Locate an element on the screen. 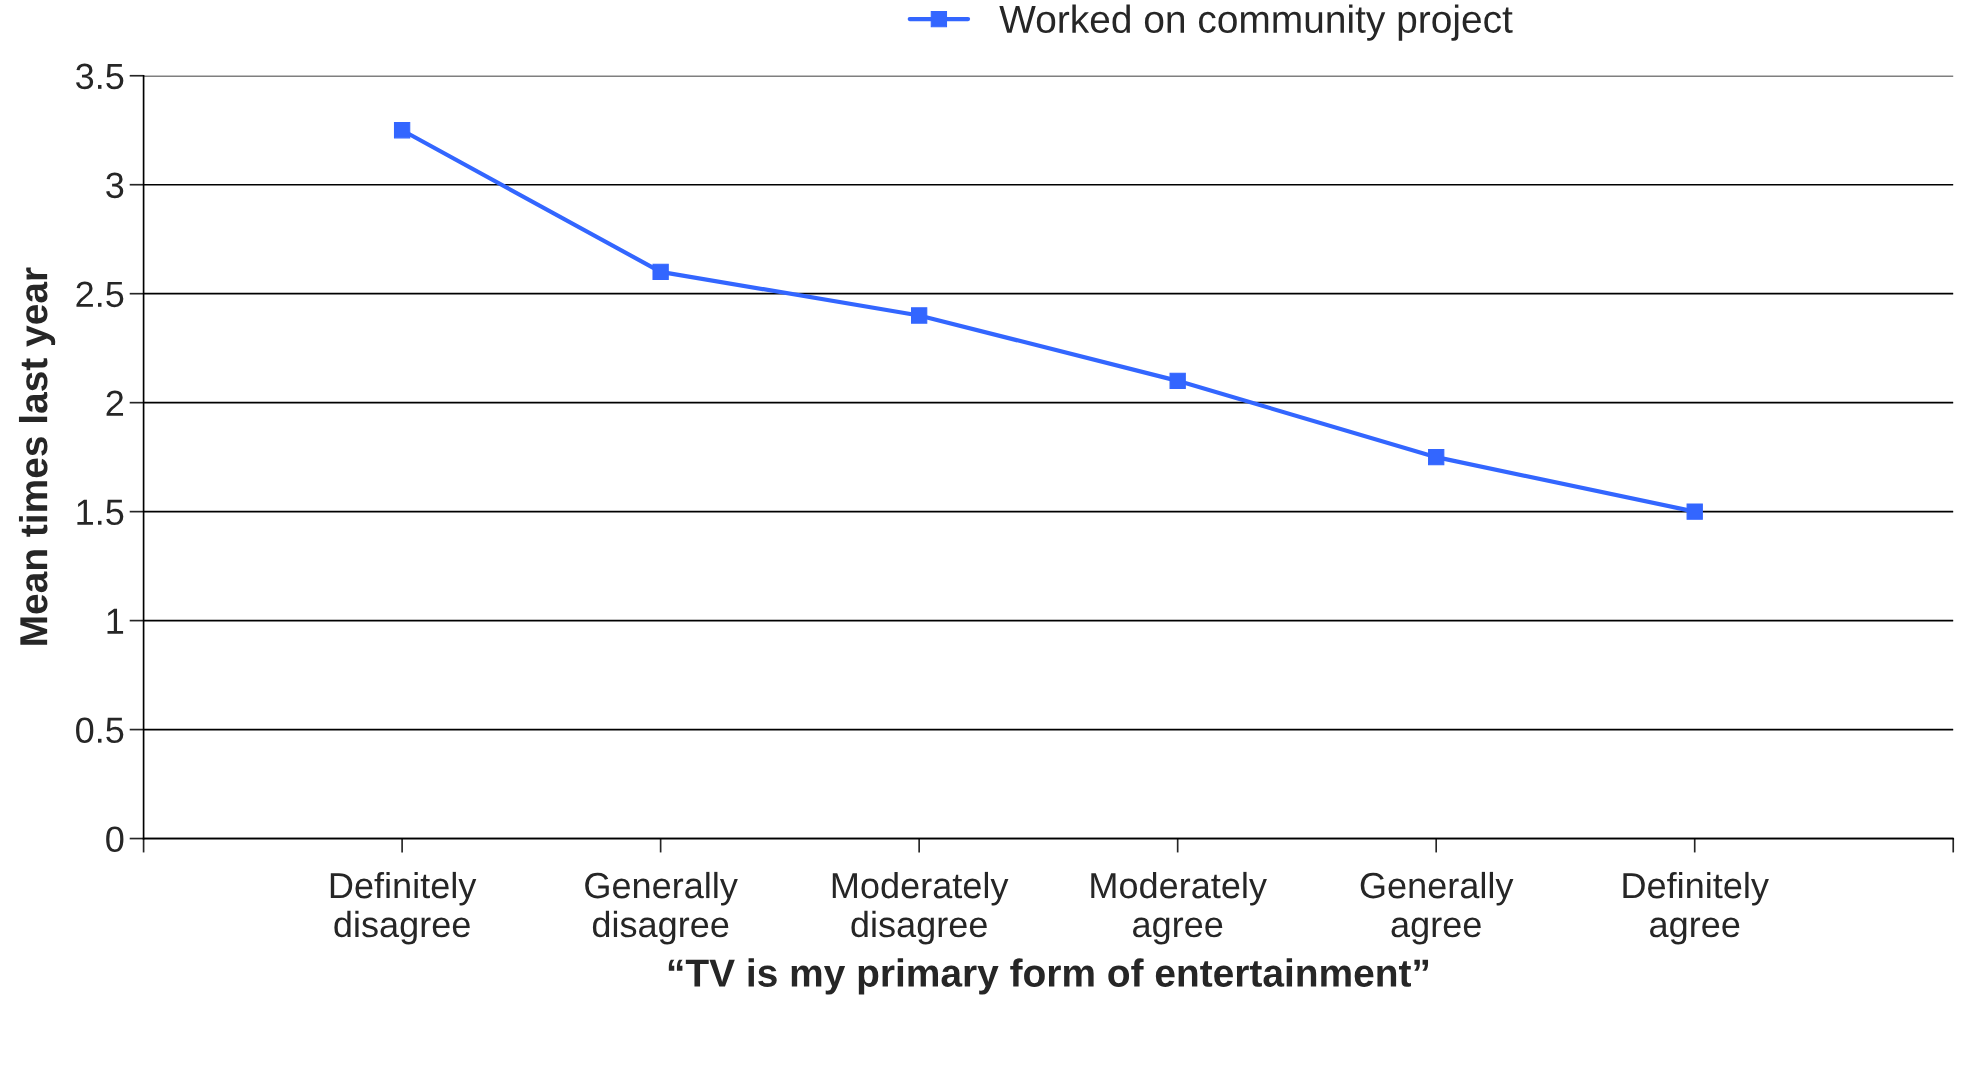 This screenshot has width=1967, height=1082. y-tick-label: 1 is located at coordinates (115, 621).